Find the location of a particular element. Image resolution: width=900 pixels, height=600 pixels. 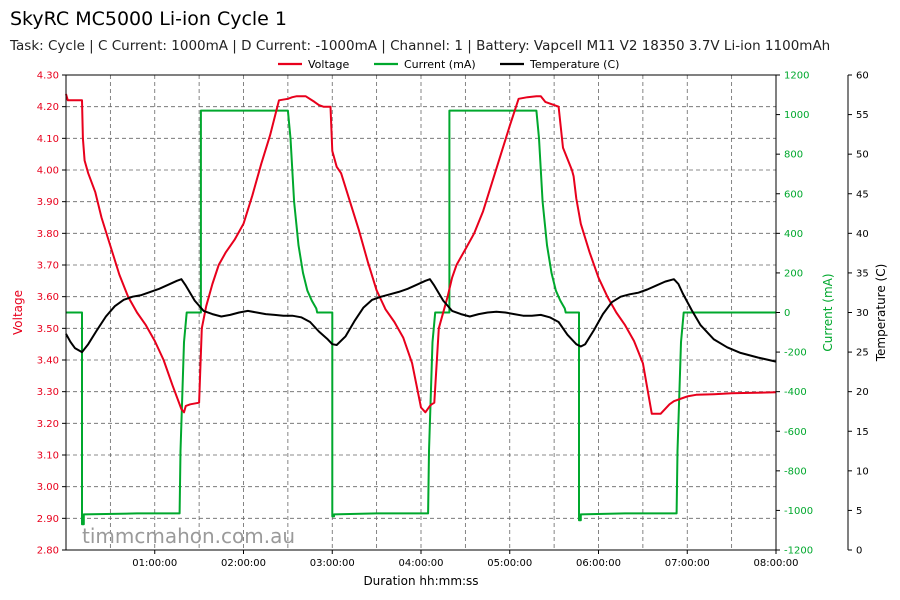

current-tick-label: 200 is located at coordinates (793, 273).